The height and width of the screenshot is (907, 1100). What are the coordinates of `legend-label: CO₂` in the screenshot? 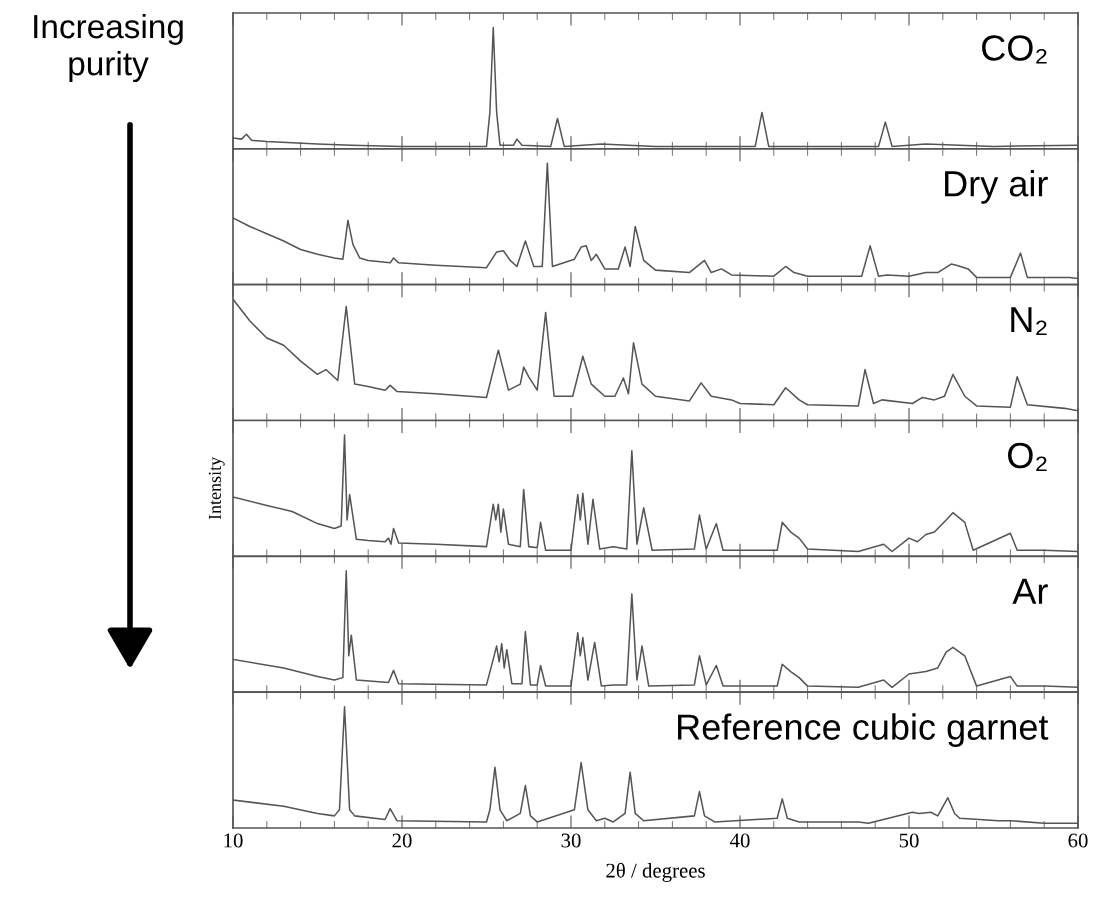 It's located at (1014, 49).